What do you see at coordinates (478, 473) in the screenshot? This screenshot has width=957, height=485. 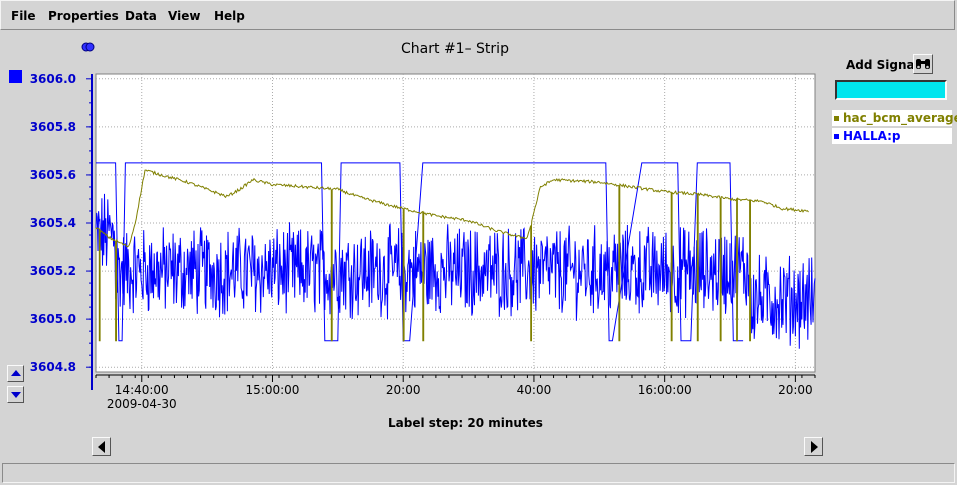 I see `status-bar` at bounding box center [478, 473].